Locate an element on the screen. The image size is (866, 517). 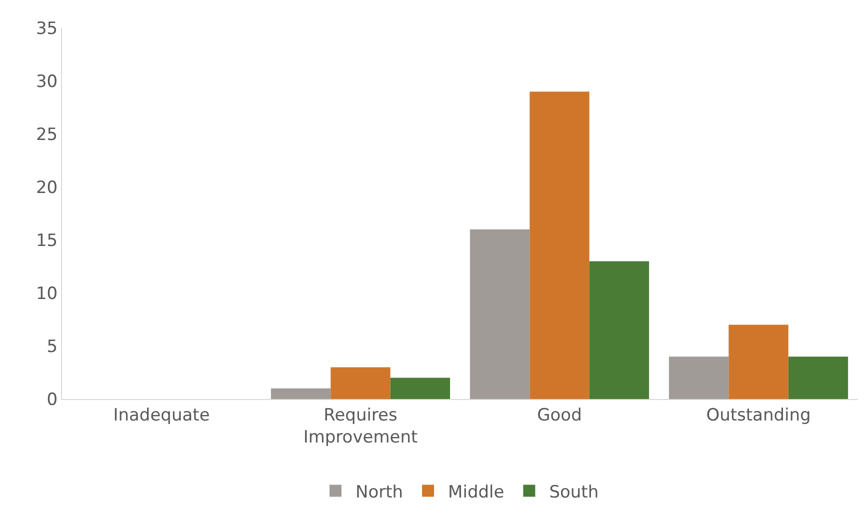
legend-label: South is located at coordinates (574, 492).